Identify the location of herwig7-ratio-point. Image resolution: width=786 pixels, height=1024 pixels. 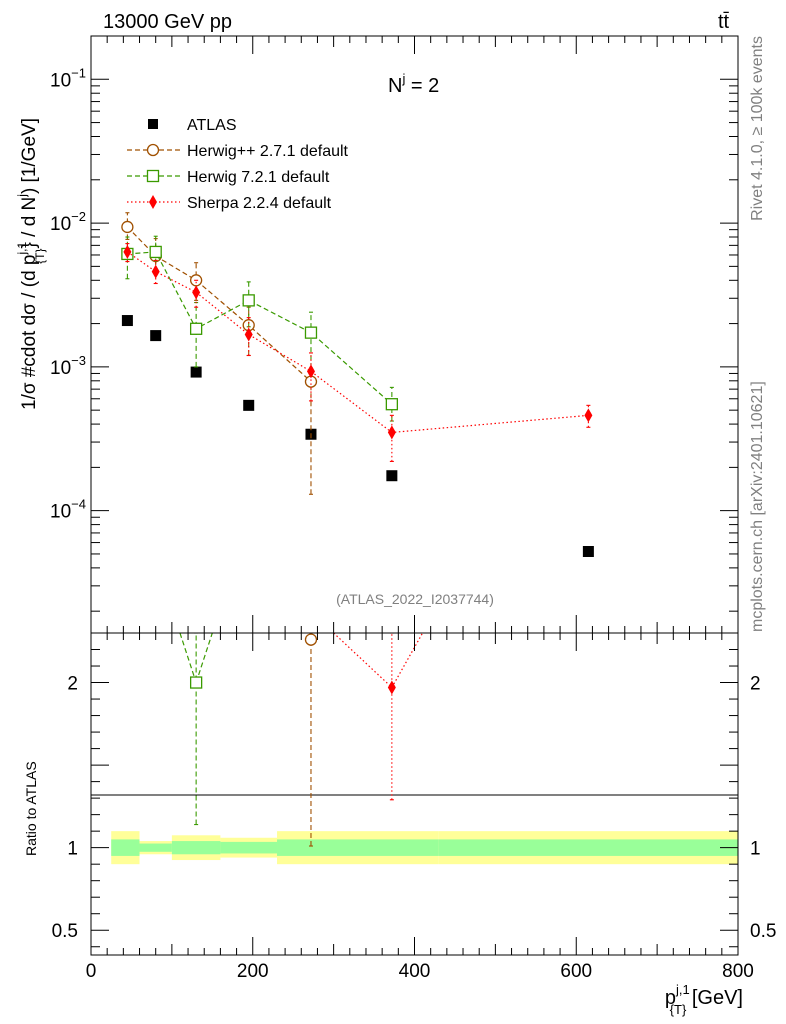
(196, 682).